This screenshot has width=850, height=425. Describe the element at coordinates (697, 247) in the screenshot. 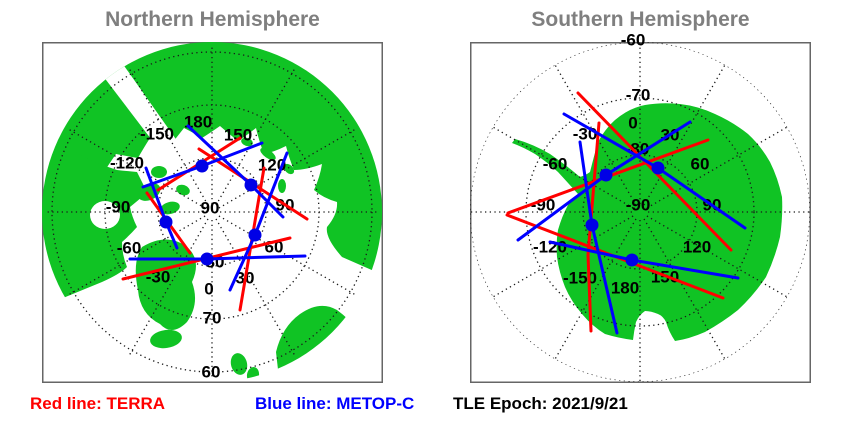

I see `grid-label: 120` at that location.